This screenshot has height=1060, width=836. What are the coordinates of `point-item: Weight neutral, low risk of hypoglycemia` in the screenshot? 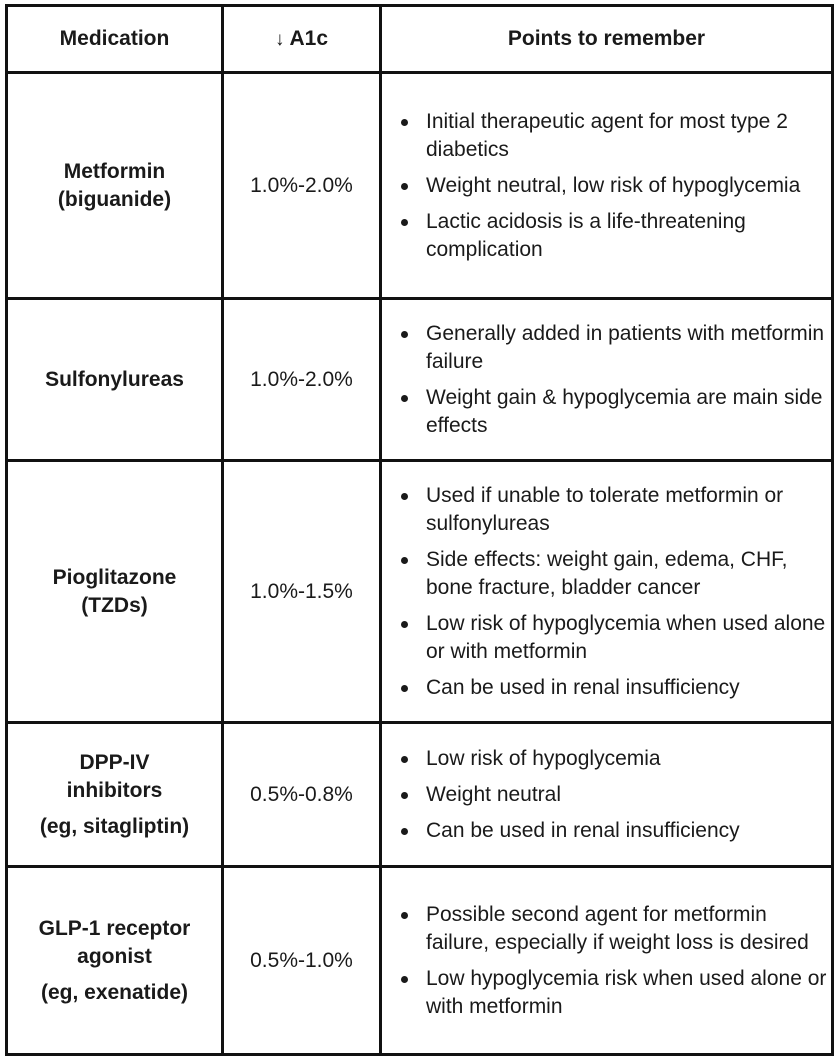 It's located at (615, 186).